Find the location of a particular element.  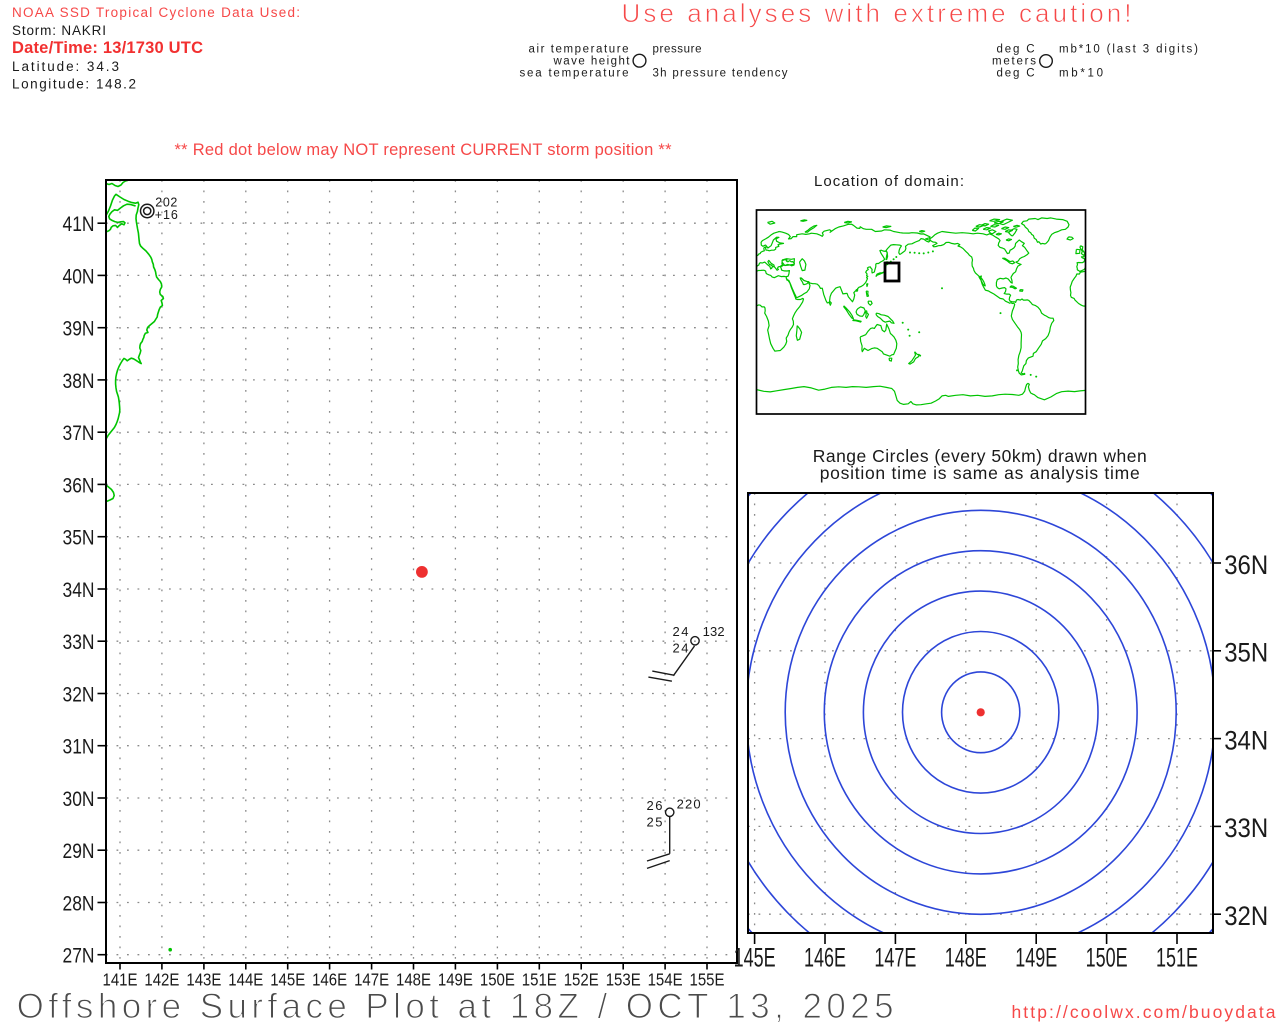

svg-text: 25 is located at coordinates (655, 822).